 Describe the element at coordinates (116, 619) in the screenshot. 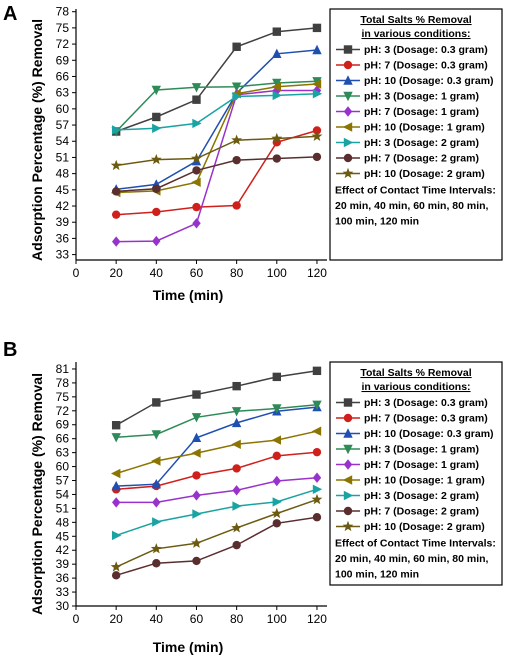

I see `chart-b-x-tick-label: 20` at that location.